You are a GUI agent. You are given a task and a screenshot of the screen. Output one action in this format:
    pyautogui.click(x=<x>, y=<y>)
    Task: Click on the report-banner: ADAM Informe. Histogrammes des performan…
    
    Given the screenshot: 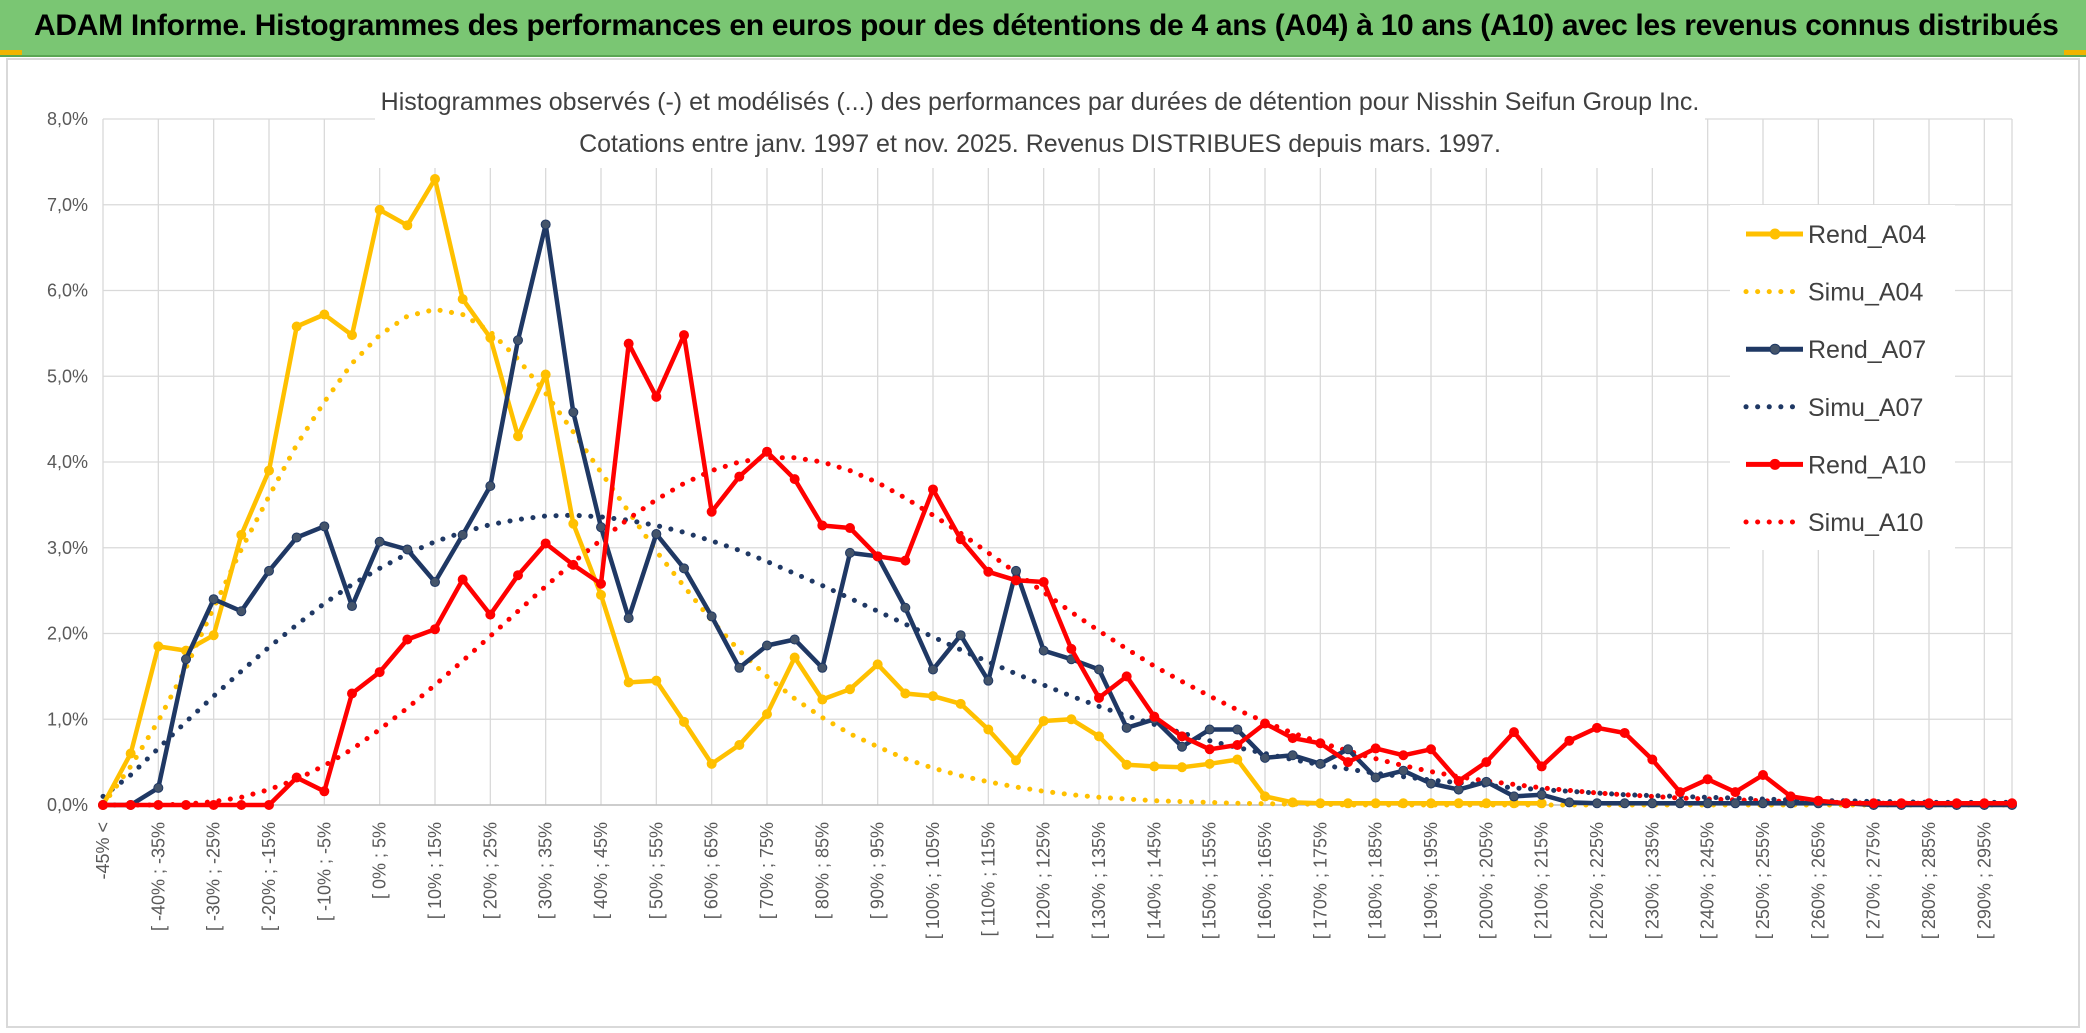 What is the action you would take?
    pyautogui.click(x=1043, y=28)
    